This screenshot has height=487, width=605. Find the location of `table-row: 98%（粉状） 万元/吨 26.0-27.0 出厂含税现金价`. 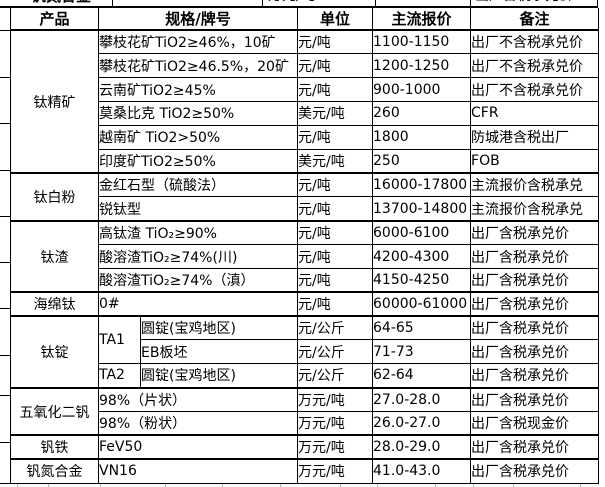

table-row: 98%（粉状） 万元/吨 26.0-27.0 出厂含税现金价 is located at coordinates (305, 423).